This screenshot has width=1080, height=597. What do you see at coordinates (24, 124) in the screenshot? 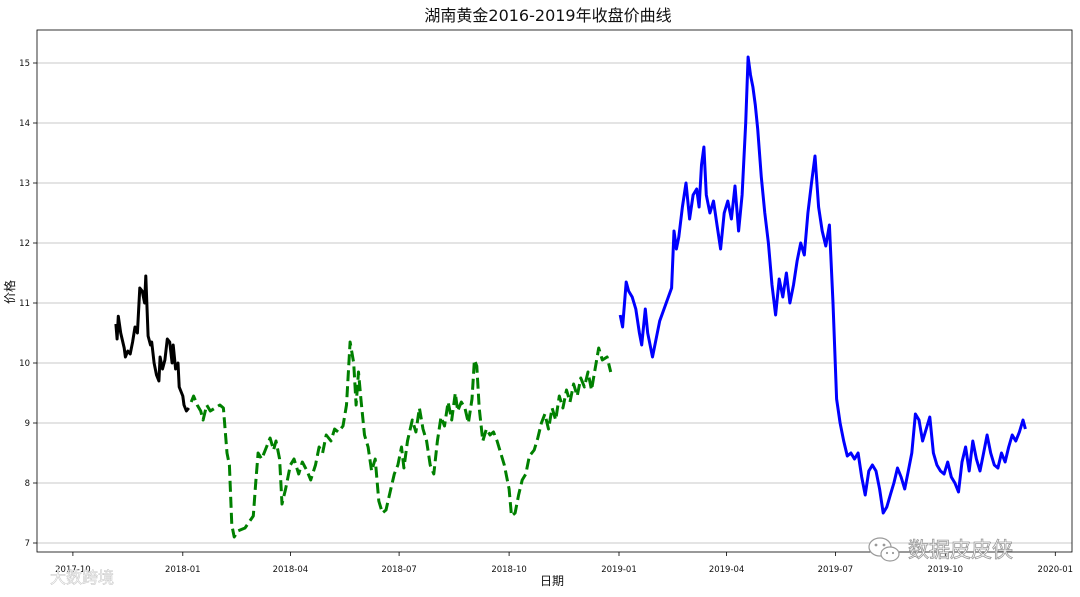
I see `y-tick-label: 14` at bounding box center [24, 124].